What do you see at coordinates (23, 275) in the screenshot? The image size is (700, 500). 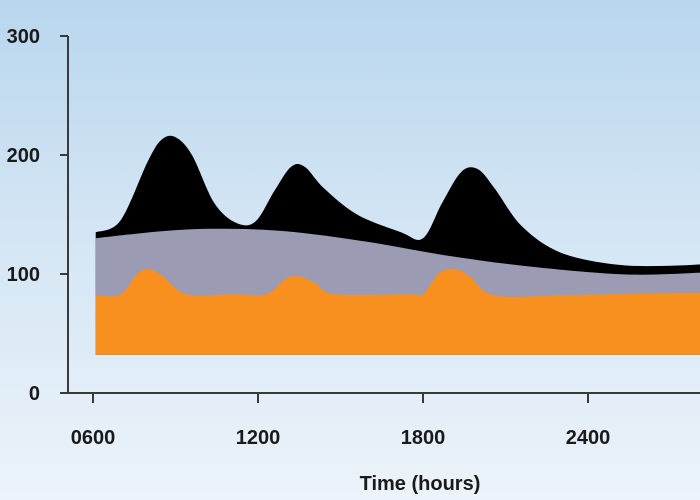 I see `y-tick-label: 100` at bounding box center [23, 275].